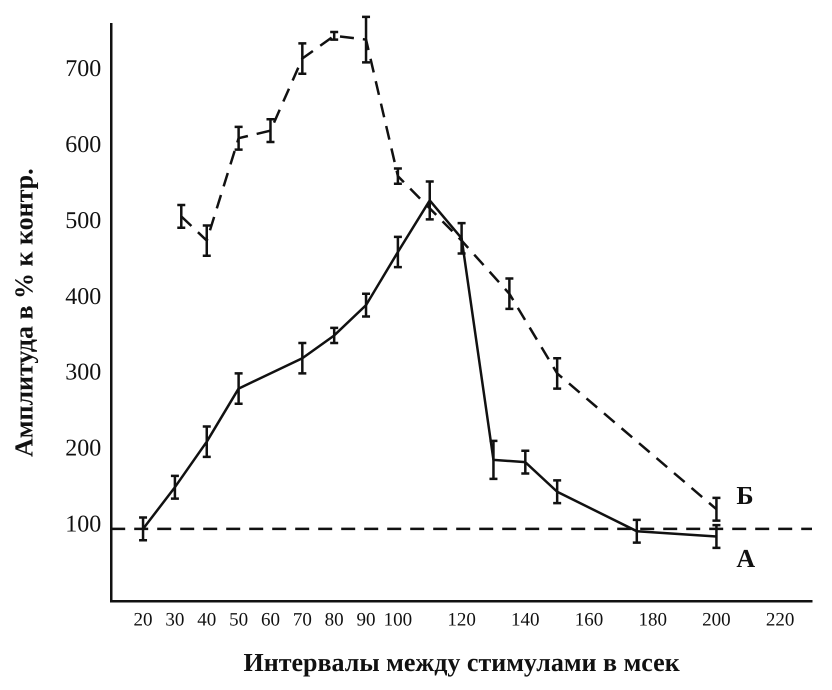 This screenshot has height=690, width=832. Describe the element at coordinates (23, 313) in the screenshot. I see `y-axis-title: Амплитуда в % к контр.` at that location.